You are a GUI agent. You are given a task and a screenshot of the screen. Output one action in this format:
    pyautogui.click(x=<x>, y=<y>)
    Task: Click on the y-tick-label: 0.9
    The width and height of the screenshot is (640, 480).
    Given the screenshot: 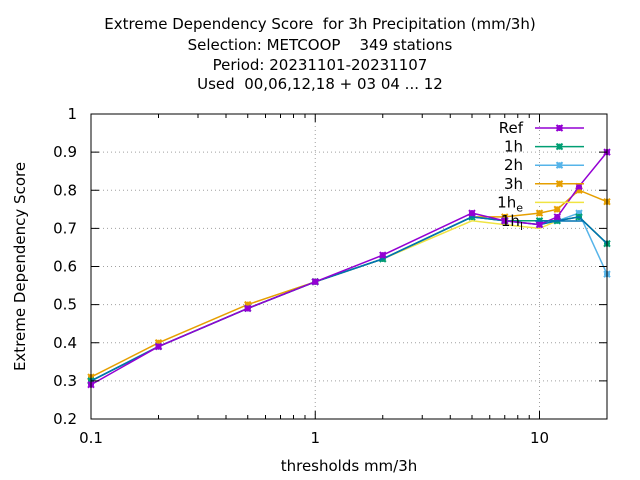 What is the action you would take?
    pyautogui.click(x=65, y=152)
    